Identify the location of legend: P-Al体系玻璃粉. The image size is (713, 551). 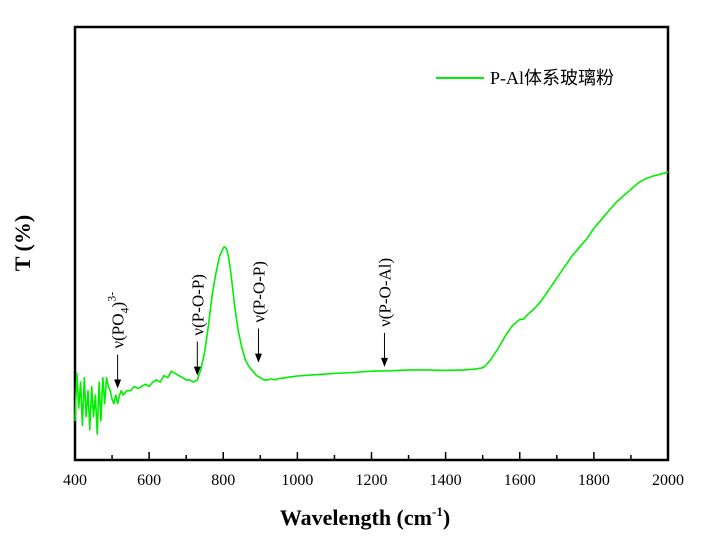
(525, 78).